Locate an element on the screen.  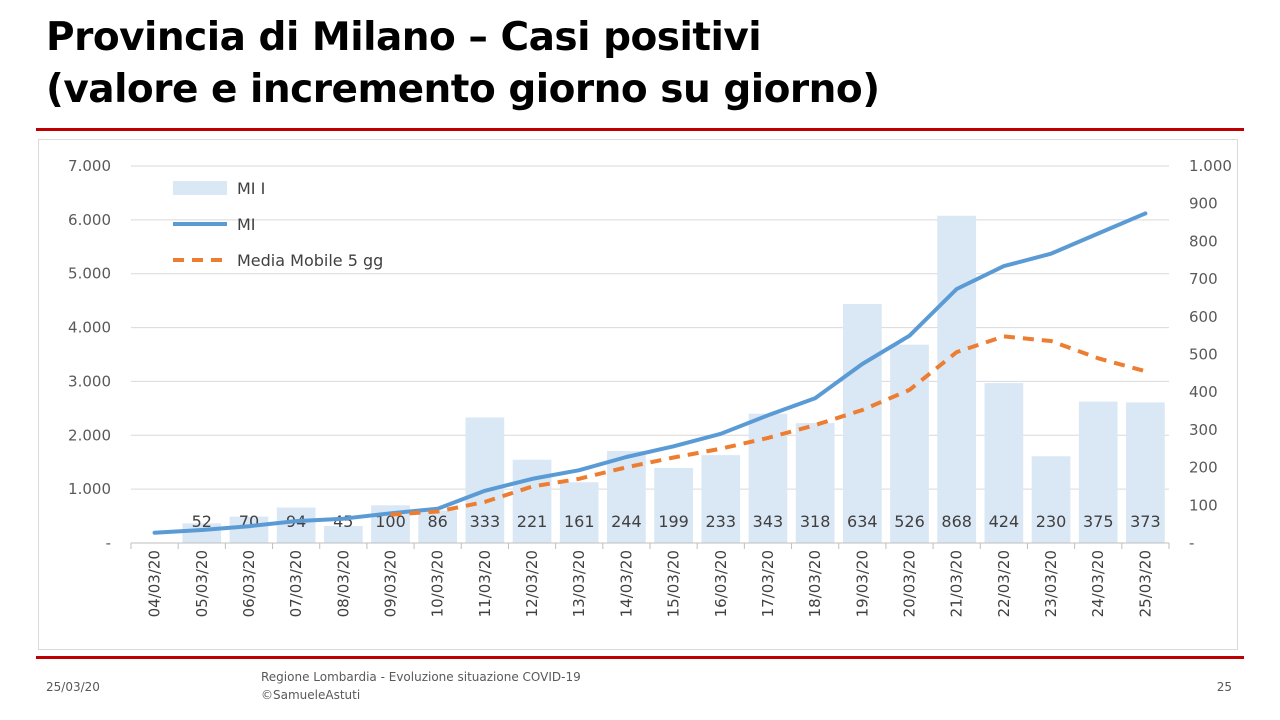
x-tick-label: 04/03/20 is located at coordinates (155, 583).